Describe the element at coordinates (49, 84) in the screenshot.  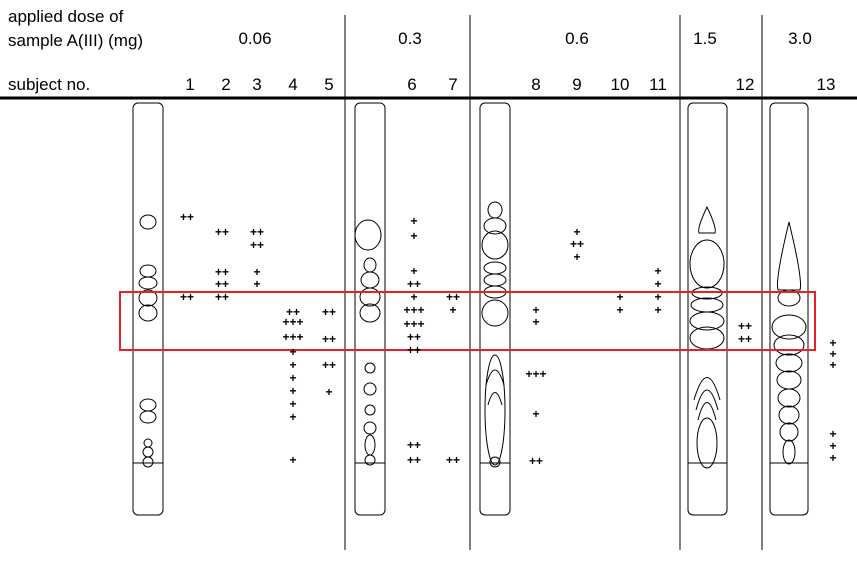
I see `subject-label: subject no.` at that location.